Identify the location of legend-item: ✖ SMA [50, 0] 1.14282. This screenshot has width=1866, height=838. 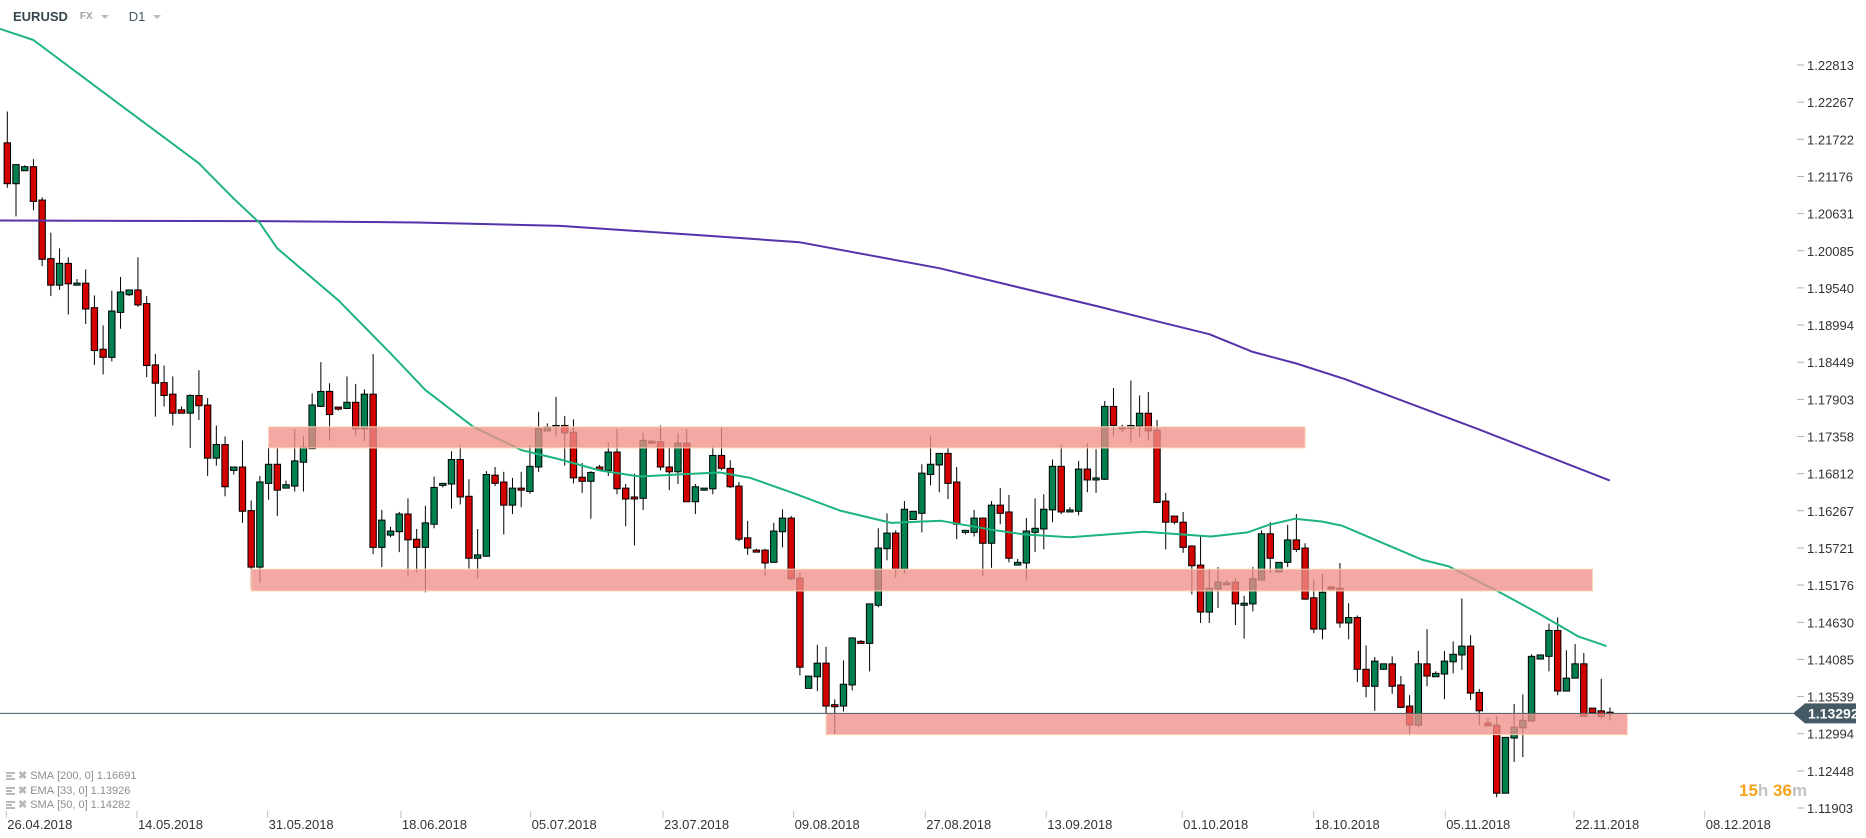
(71, 805).